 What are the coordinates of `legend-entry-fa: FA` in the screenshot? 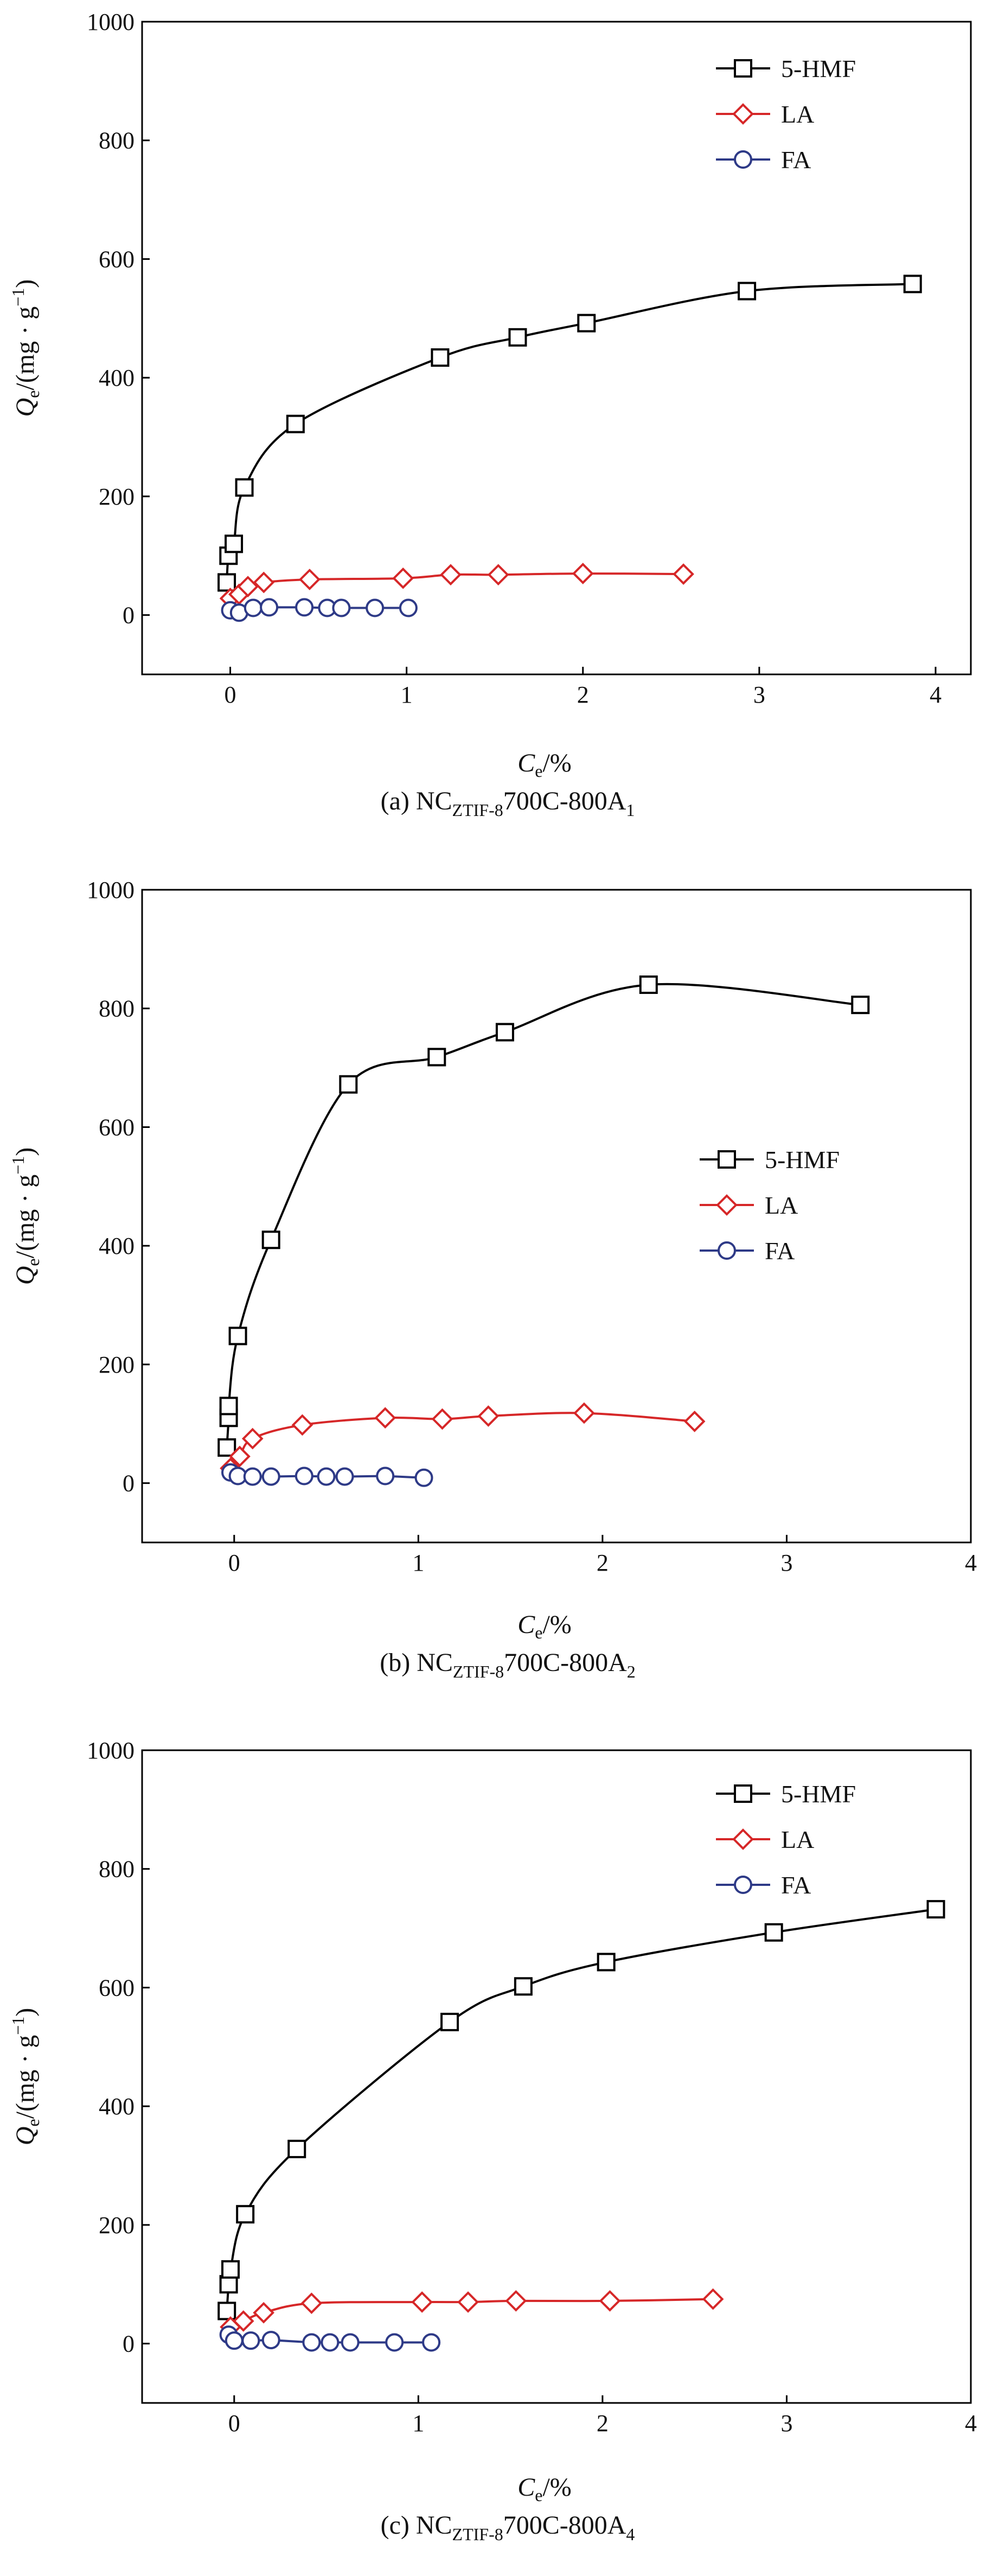 It's located at (747, 1251).